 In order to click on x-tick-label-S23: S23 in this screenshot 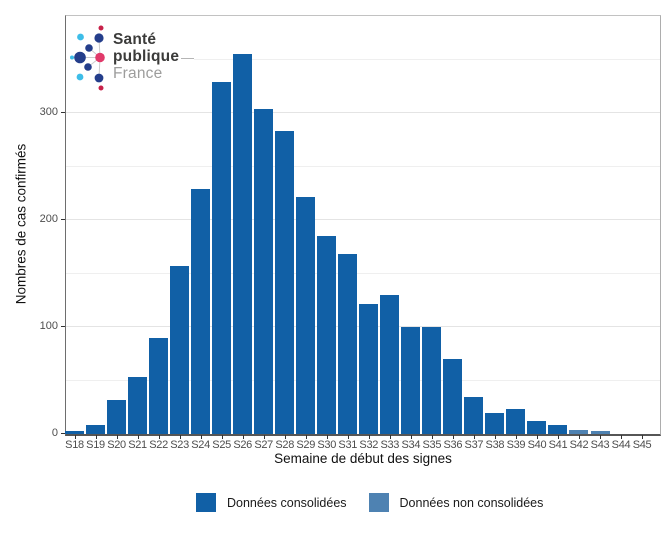, I will do `click(179, 445)`.